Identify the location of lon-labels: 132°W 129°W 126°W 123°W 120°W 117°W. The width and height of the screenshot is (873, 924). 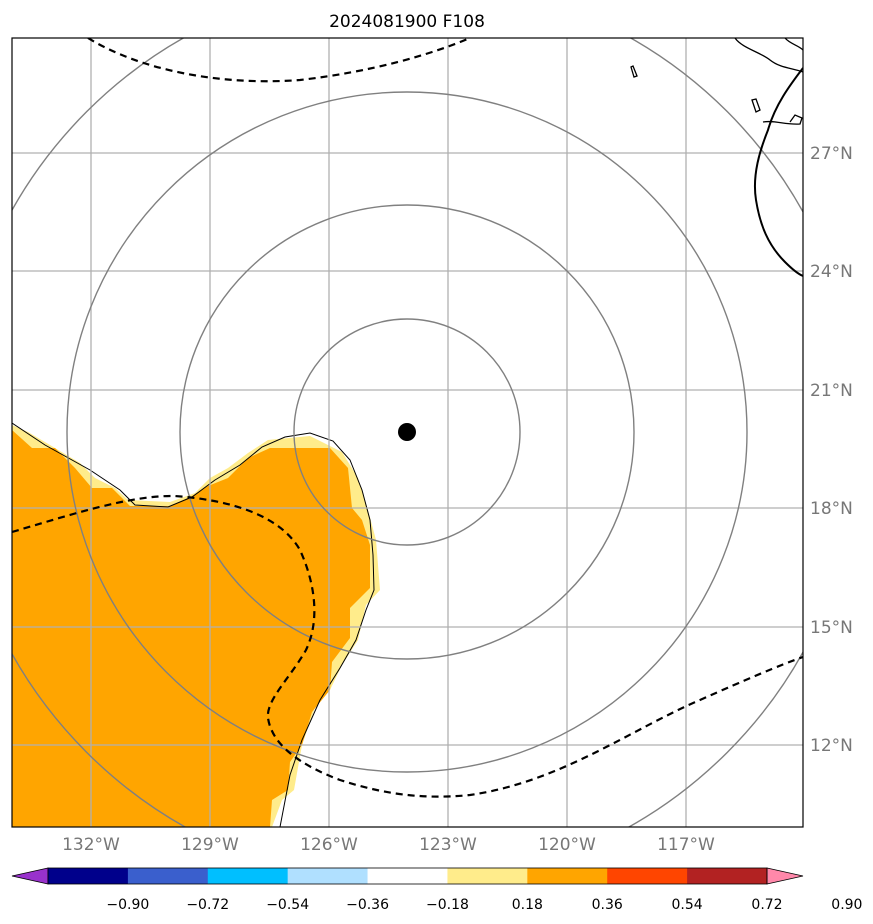
(388, 845).